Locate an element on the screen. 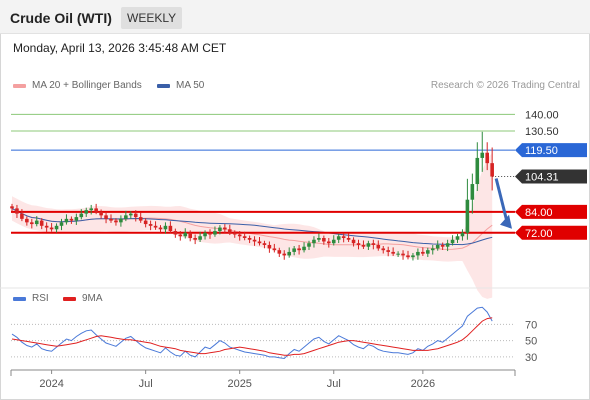 The image size is (590, 400). projection-arrow is located at coordinates (503, 203).